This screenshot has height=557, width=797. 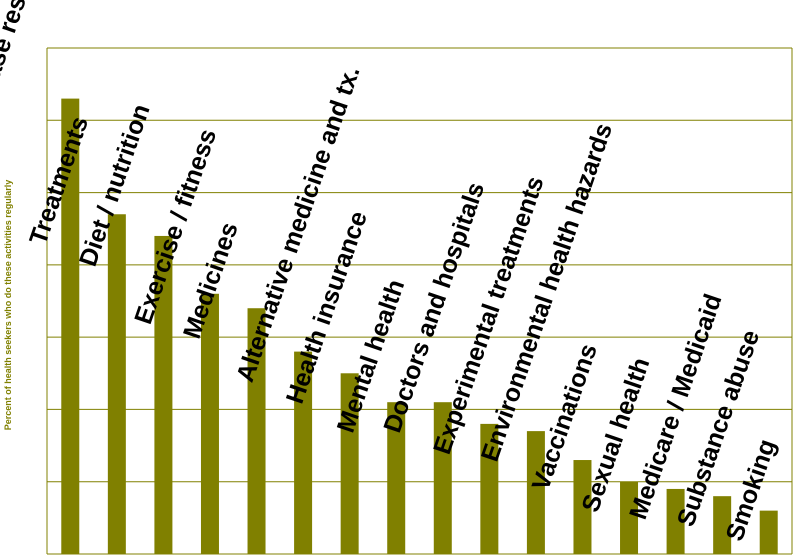 What do you see at coordinates (27, 66) in the screenshot?
I see `category-label: Disease research` at bounding box center [27, 66].